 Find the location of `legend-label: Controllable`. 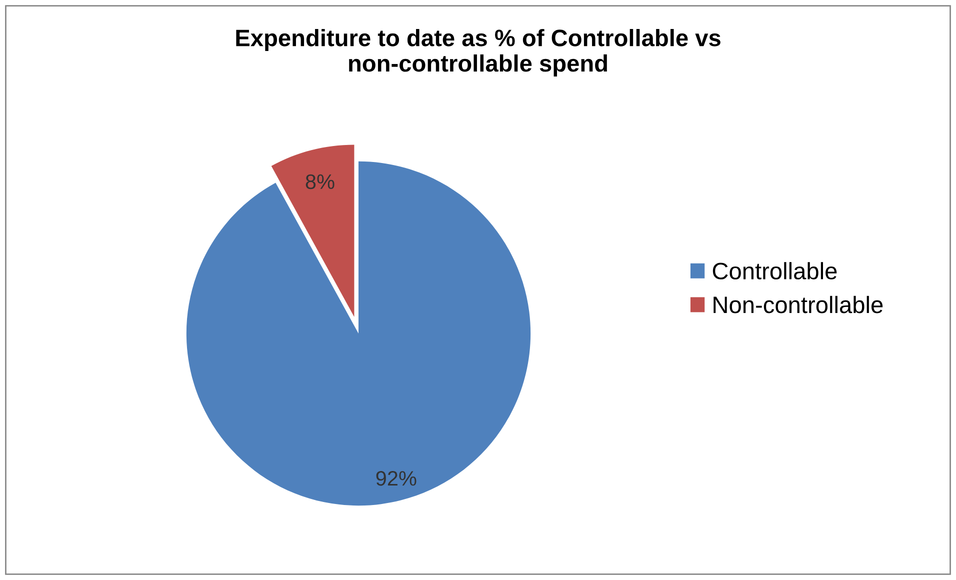

legend-label: Controllable is located at coordinates (774, 271).